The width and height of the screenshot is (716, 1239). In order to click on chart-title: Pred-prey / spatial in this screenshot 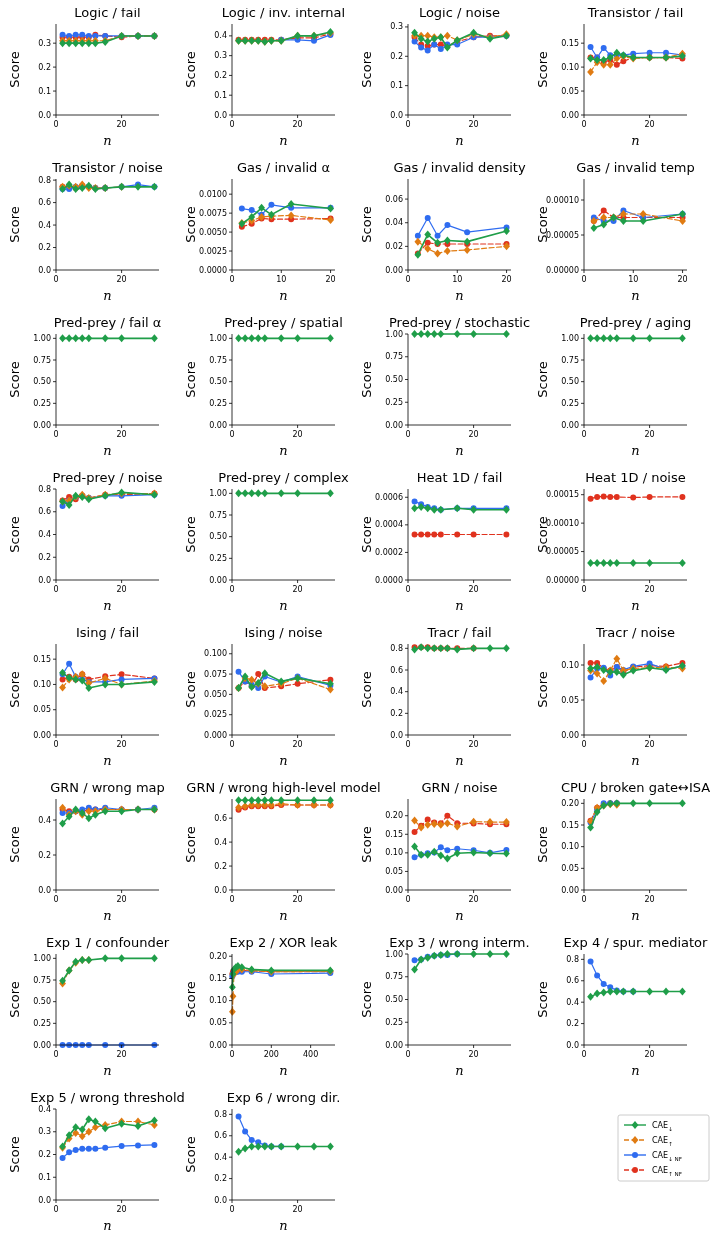, I will do `click(283, 322)`.